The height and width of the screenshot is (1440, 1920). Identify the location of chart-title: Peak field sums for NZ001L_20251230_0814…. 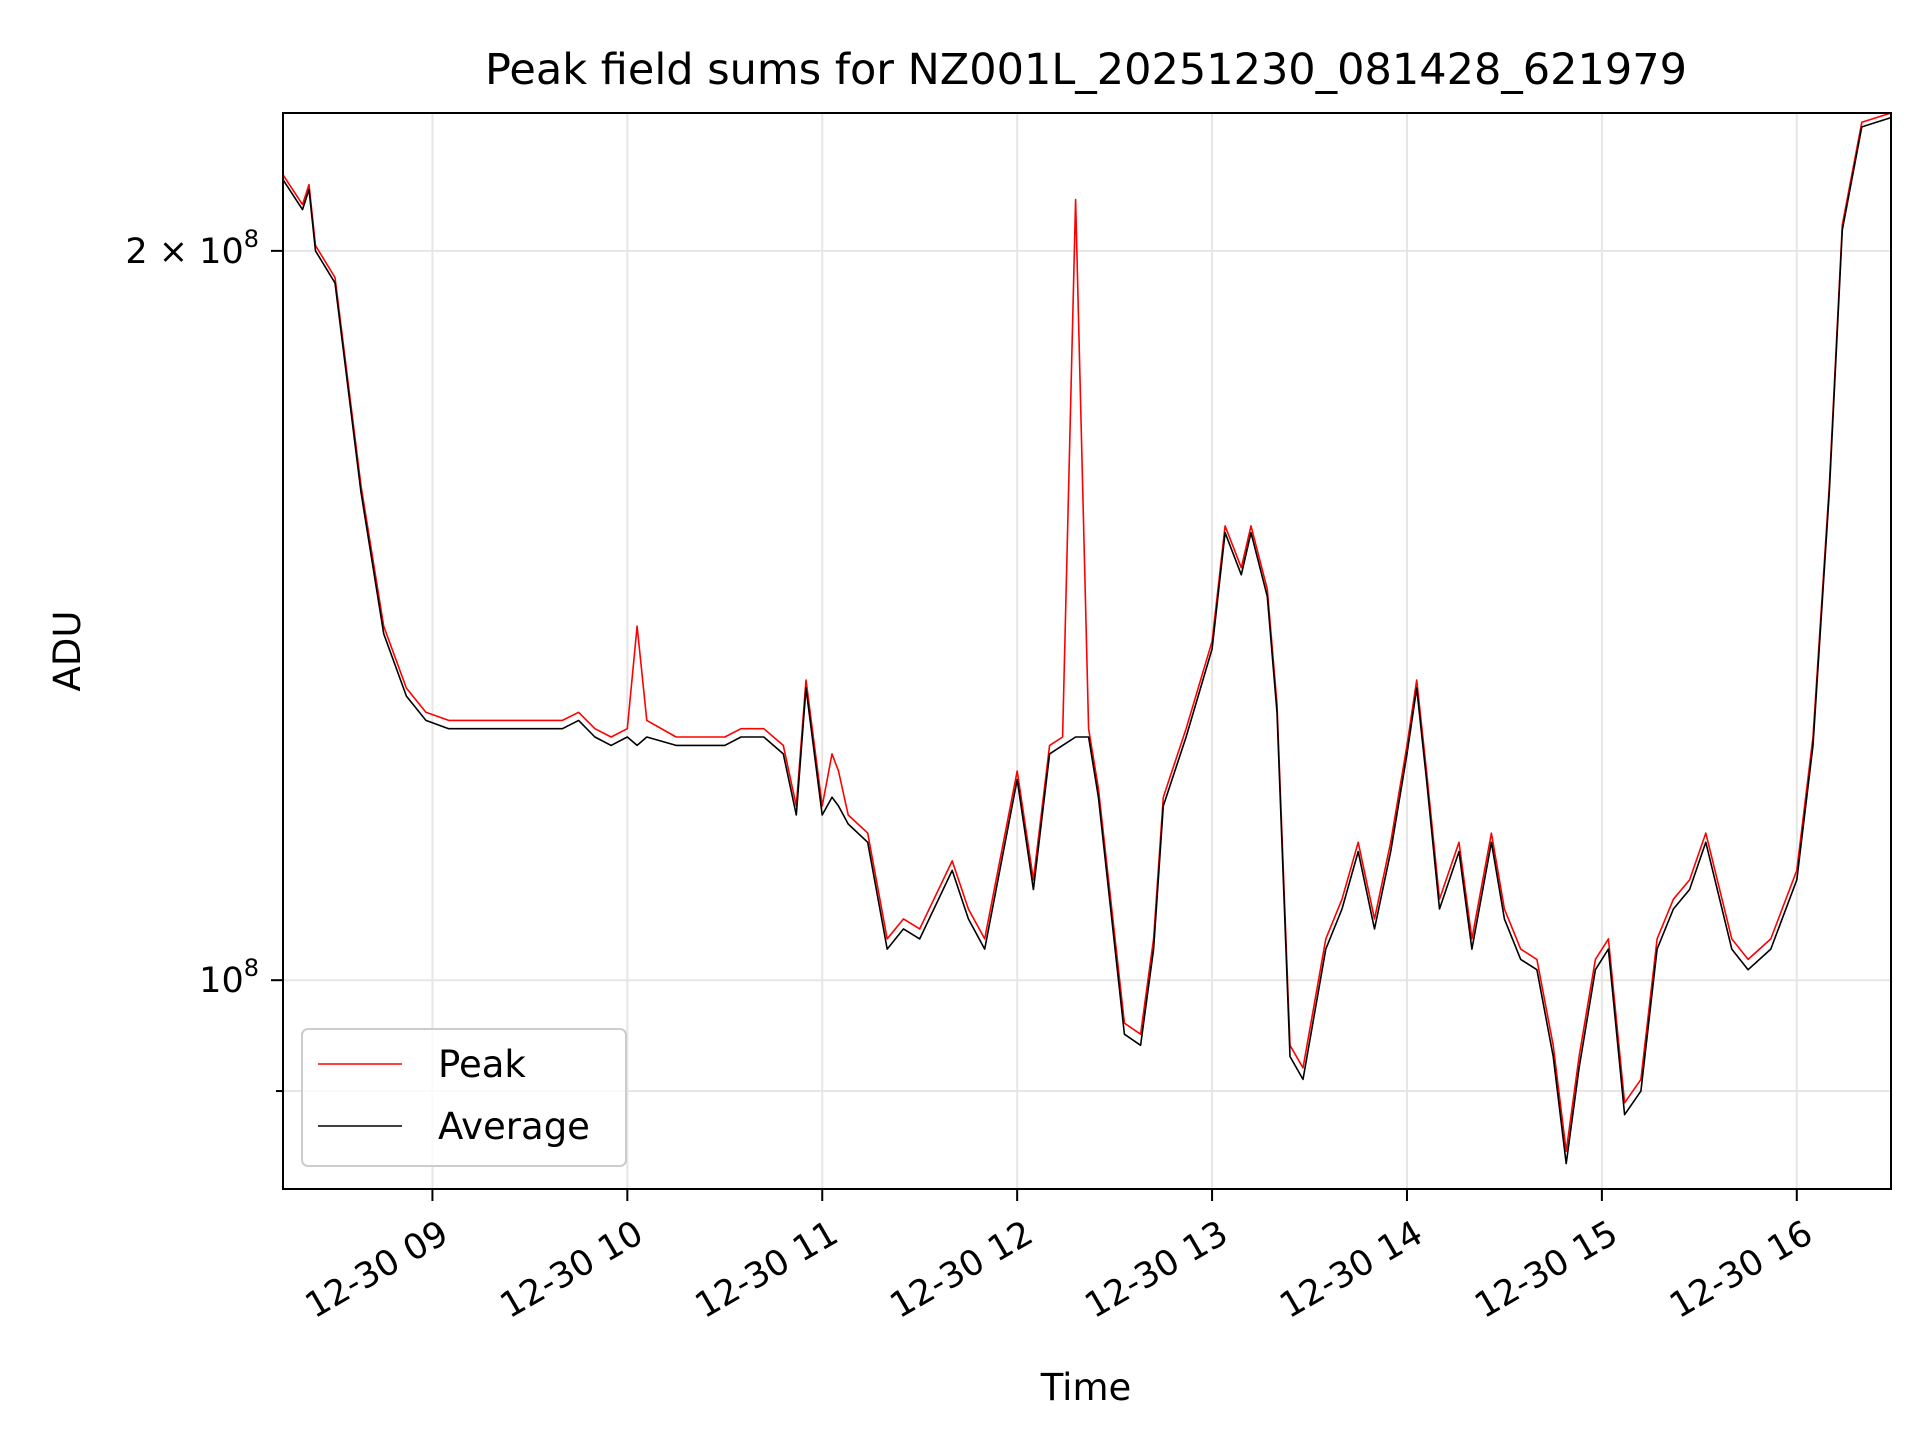
(1086, 70).